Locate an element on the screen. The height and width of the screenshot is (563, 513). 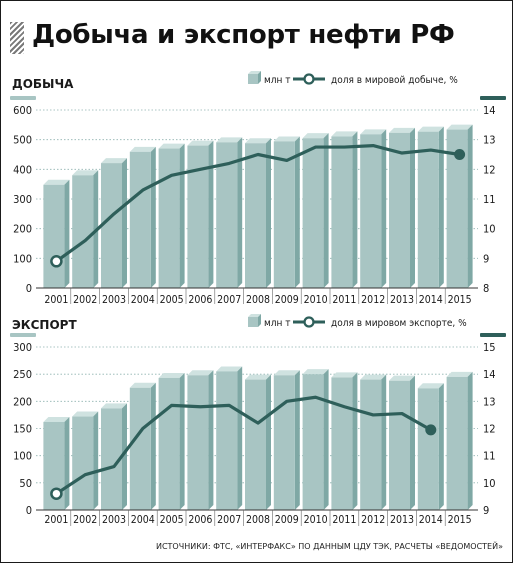
y-tick-right: 13 is located at coordinates (489, 401).